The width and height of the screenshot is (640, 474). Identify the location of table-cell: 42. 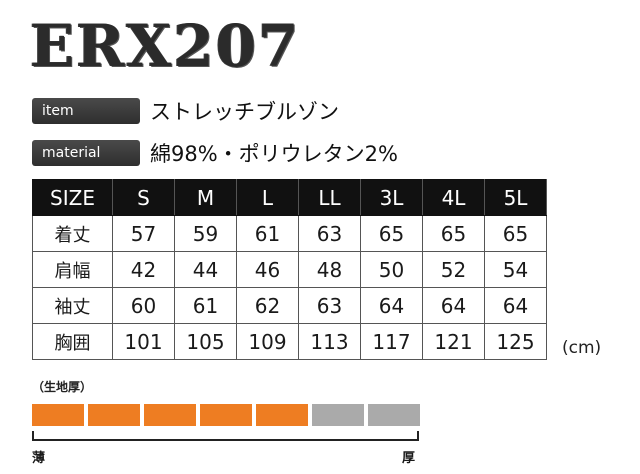
(143, 269).